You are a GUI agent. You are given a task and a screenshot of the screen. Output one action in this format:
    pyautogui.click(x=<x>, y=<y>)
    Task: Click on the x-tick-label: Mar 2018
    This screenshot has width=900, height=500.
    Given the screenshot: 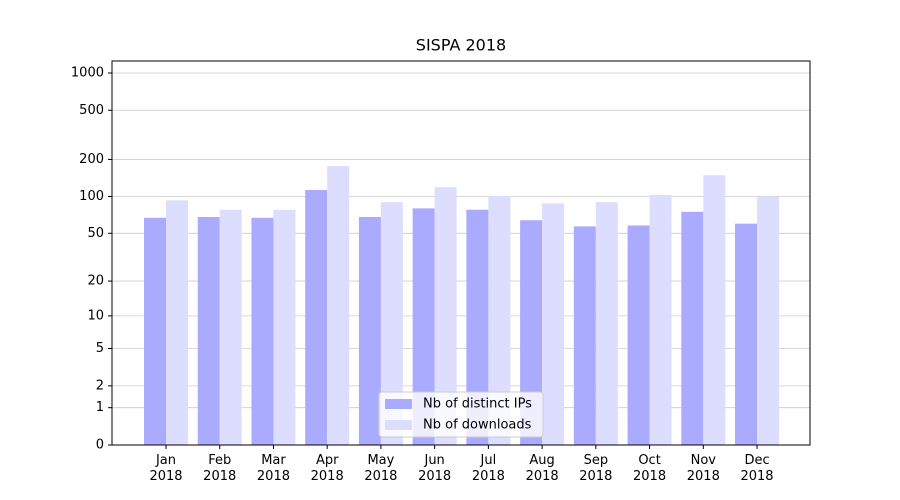 What is the action you would take?
    pyautogui.click(x=273, y=468)
    